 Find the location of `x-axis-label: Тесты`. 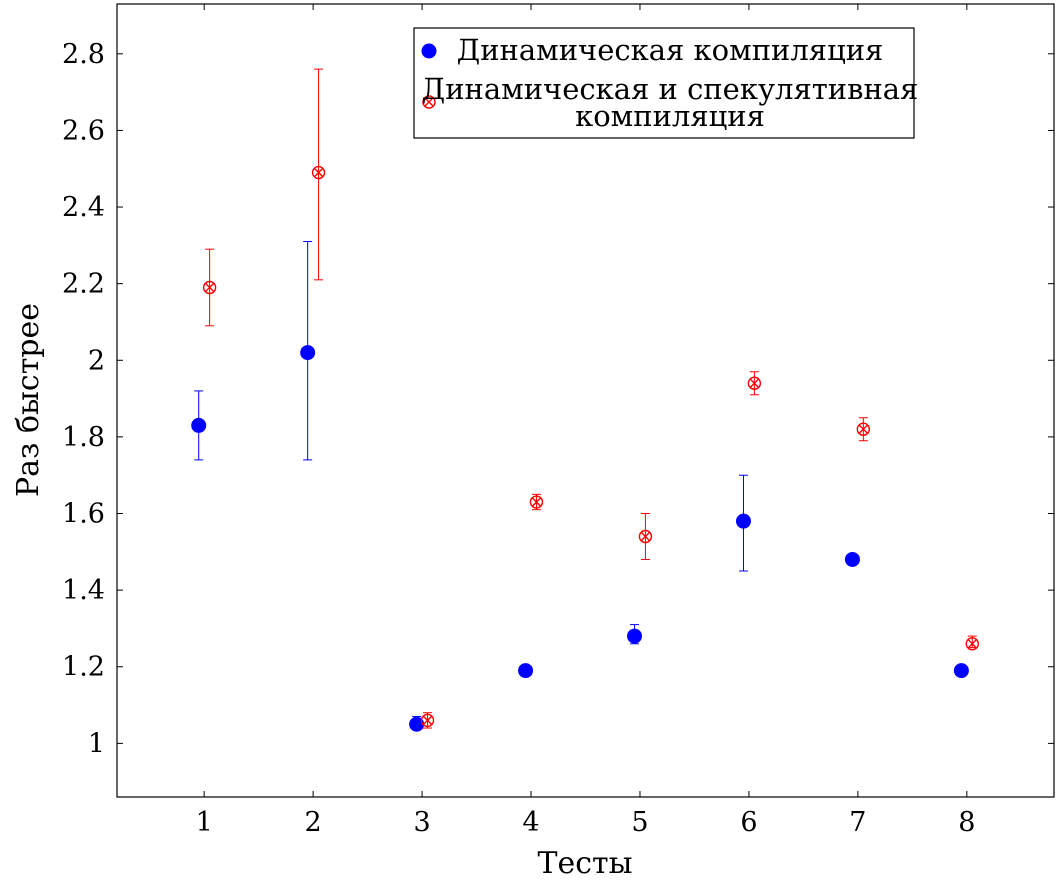

x-axis-label: Тесты is located at coordinates (584, 863).